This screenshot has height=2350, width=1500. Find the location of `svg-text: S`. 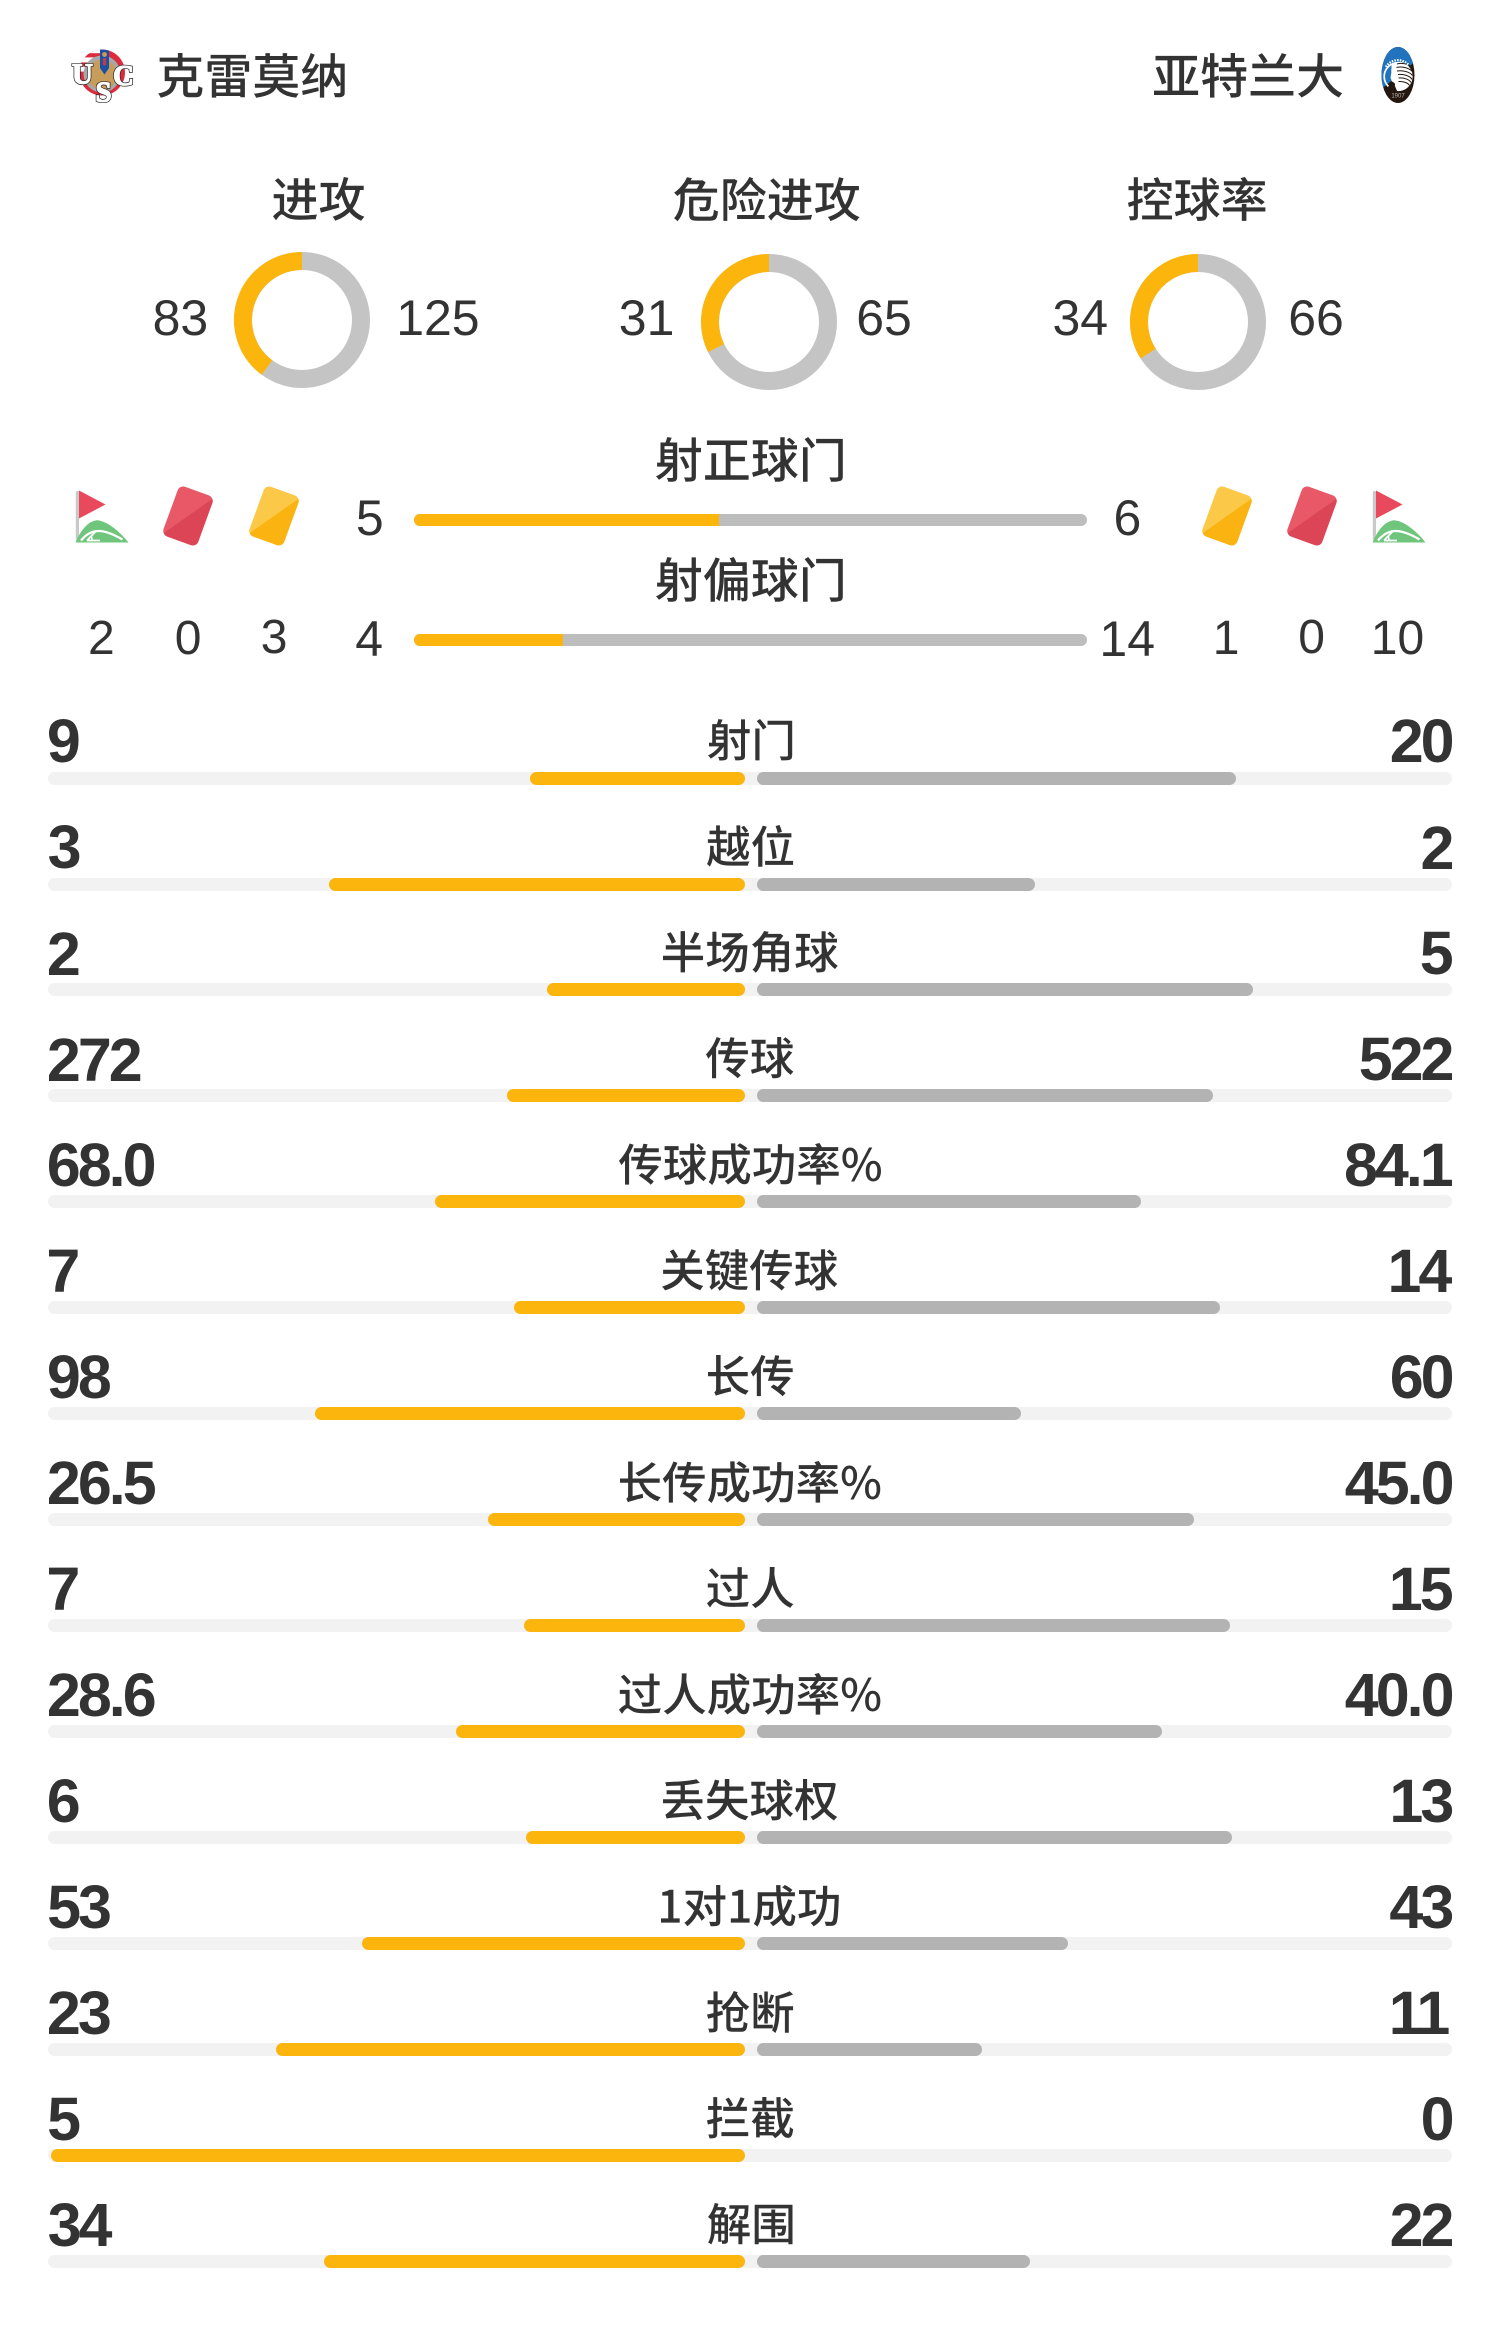

svg-text: S is located at coordinates (104, 93).